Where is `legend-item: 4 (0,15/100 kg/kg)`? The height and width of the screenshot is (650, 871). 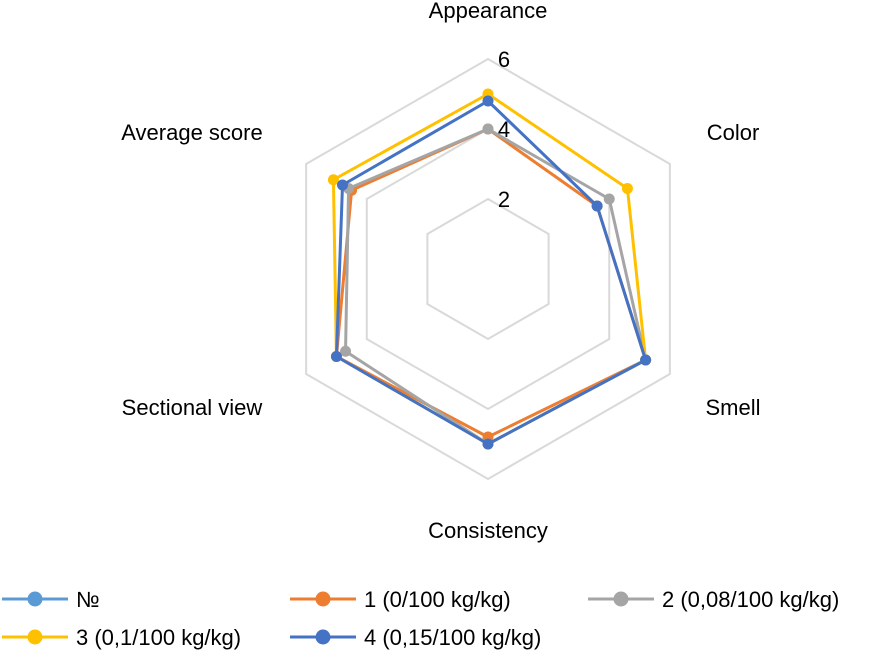
legend-item: 4 (0,15/100 kg/kg) is located at coordinates (415, 637).